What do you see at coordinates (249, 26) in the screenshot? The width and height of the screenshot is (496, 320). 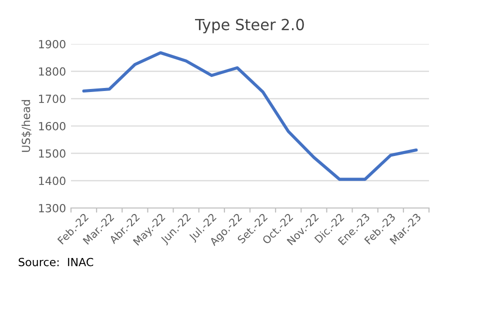 I see `chart-title: Type Steer 2.0` at bounding box center [249, 26].